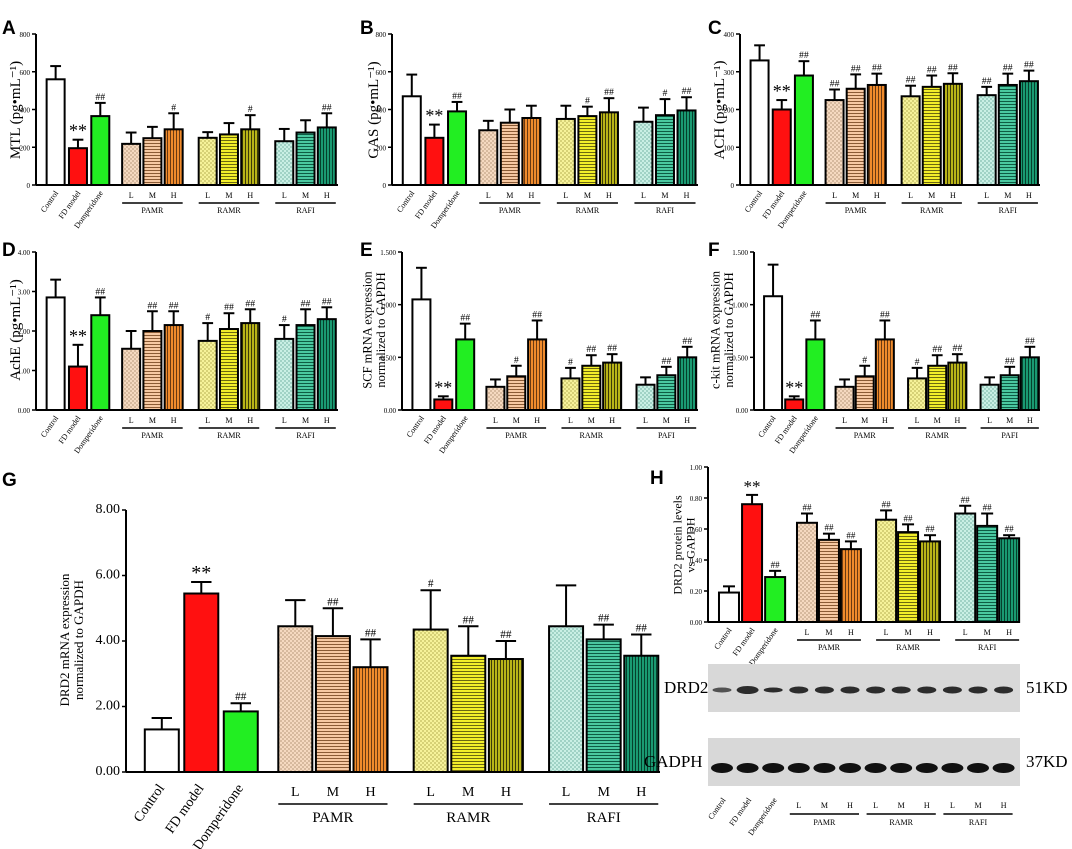  What do you see at coordinates (24, 411) in the screenshot?
I see `y-tick-label: 0.00` at bounding box center [24, 411].